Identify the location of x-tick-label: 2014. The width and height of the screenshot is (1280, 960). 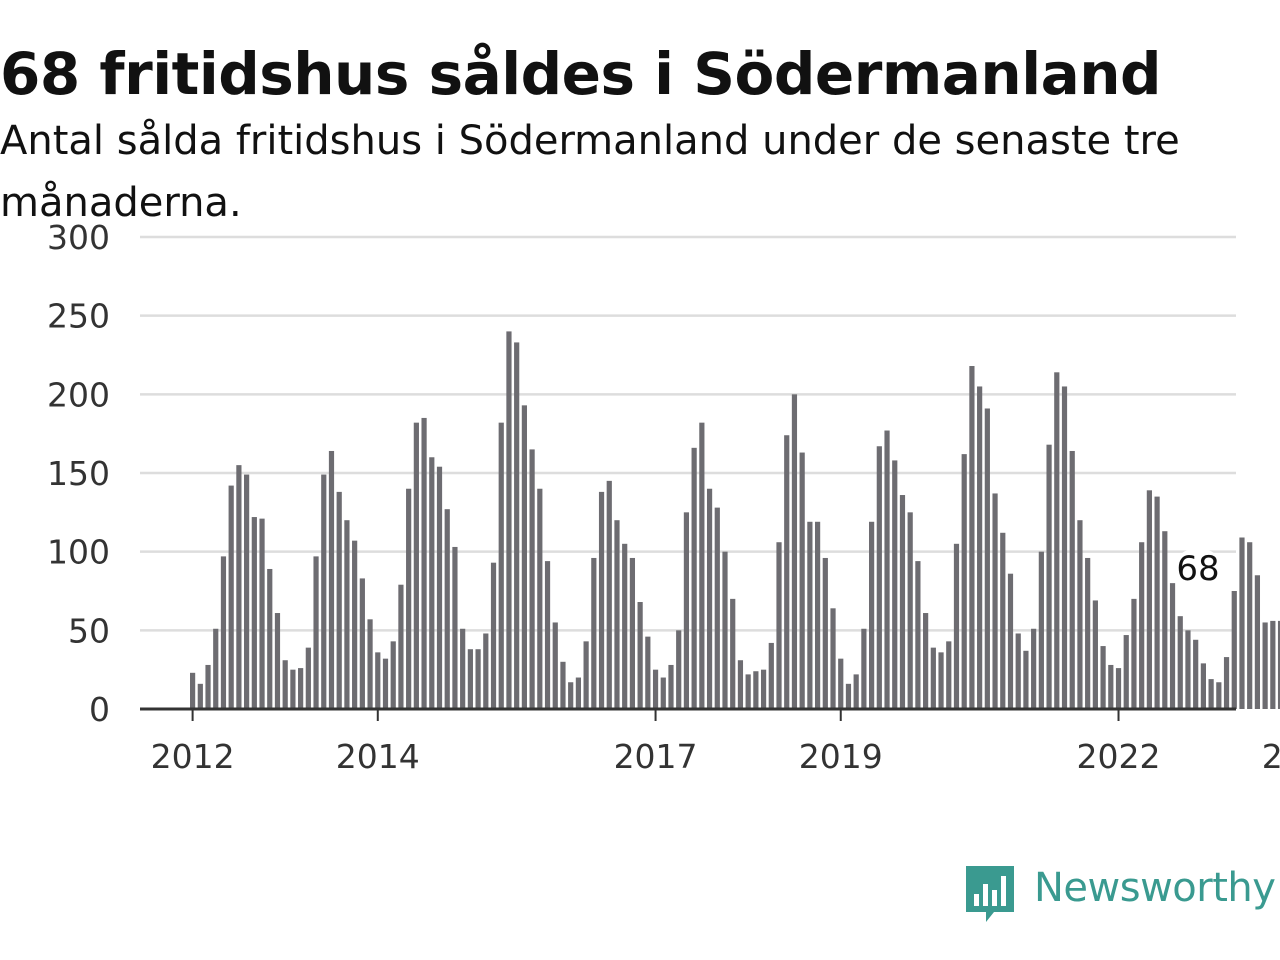
(378, 756).